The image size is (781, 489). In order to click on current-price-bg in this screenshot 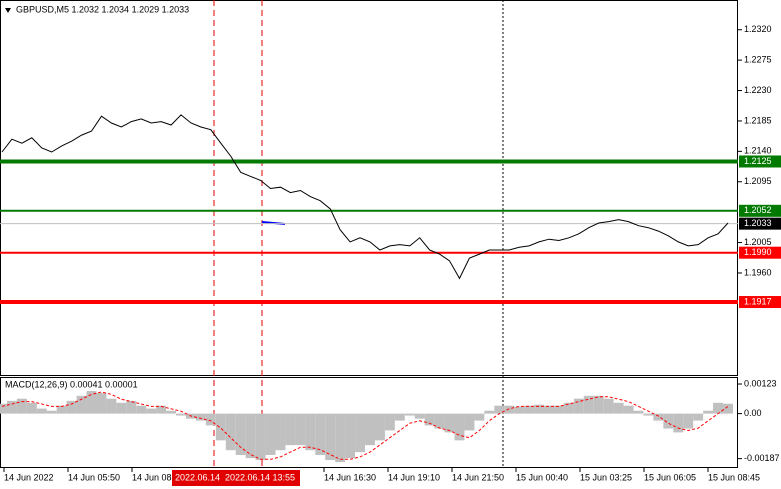, I will do `click(760, 223)`.